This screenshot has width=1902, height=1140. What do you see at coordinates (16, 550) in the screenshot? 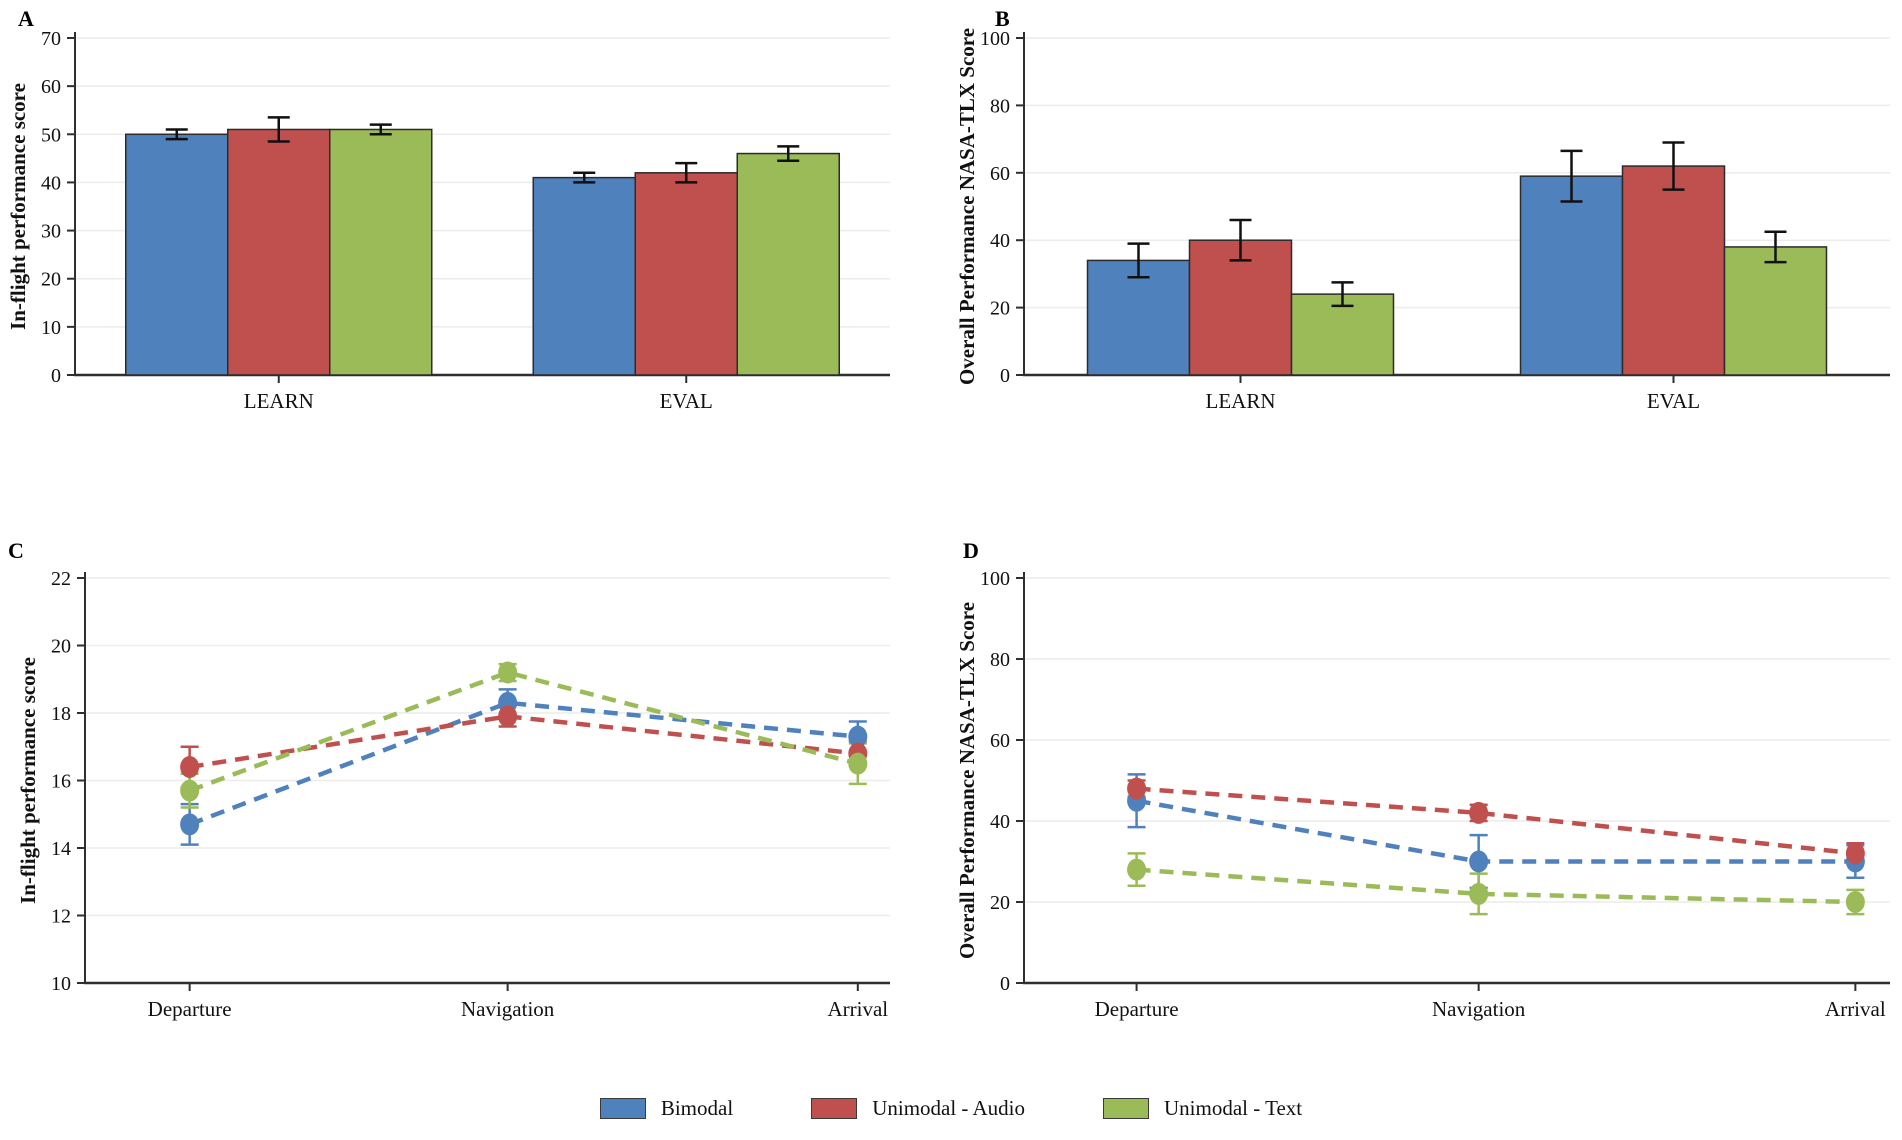
I see `panel-c-label: C` at bounding box center [16, 550].